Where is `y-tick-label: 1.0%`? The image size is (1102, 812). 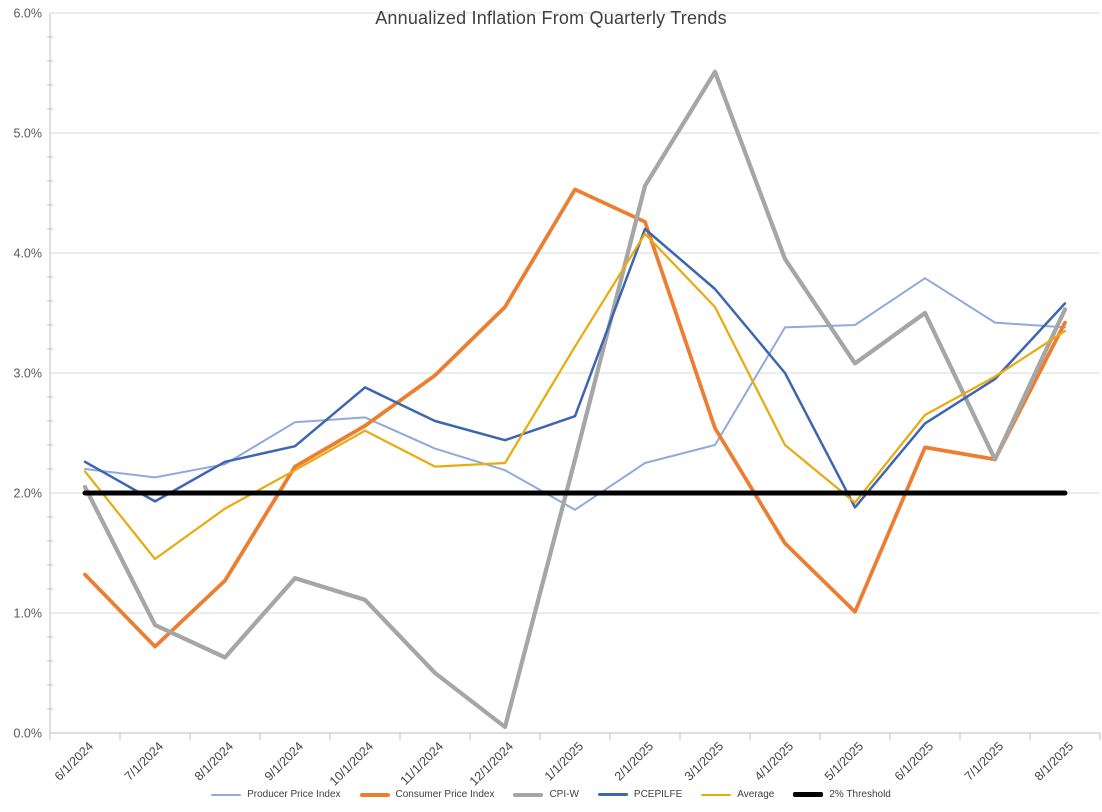
y-tick-label: 1.0% is located at coordinates (28, 614).